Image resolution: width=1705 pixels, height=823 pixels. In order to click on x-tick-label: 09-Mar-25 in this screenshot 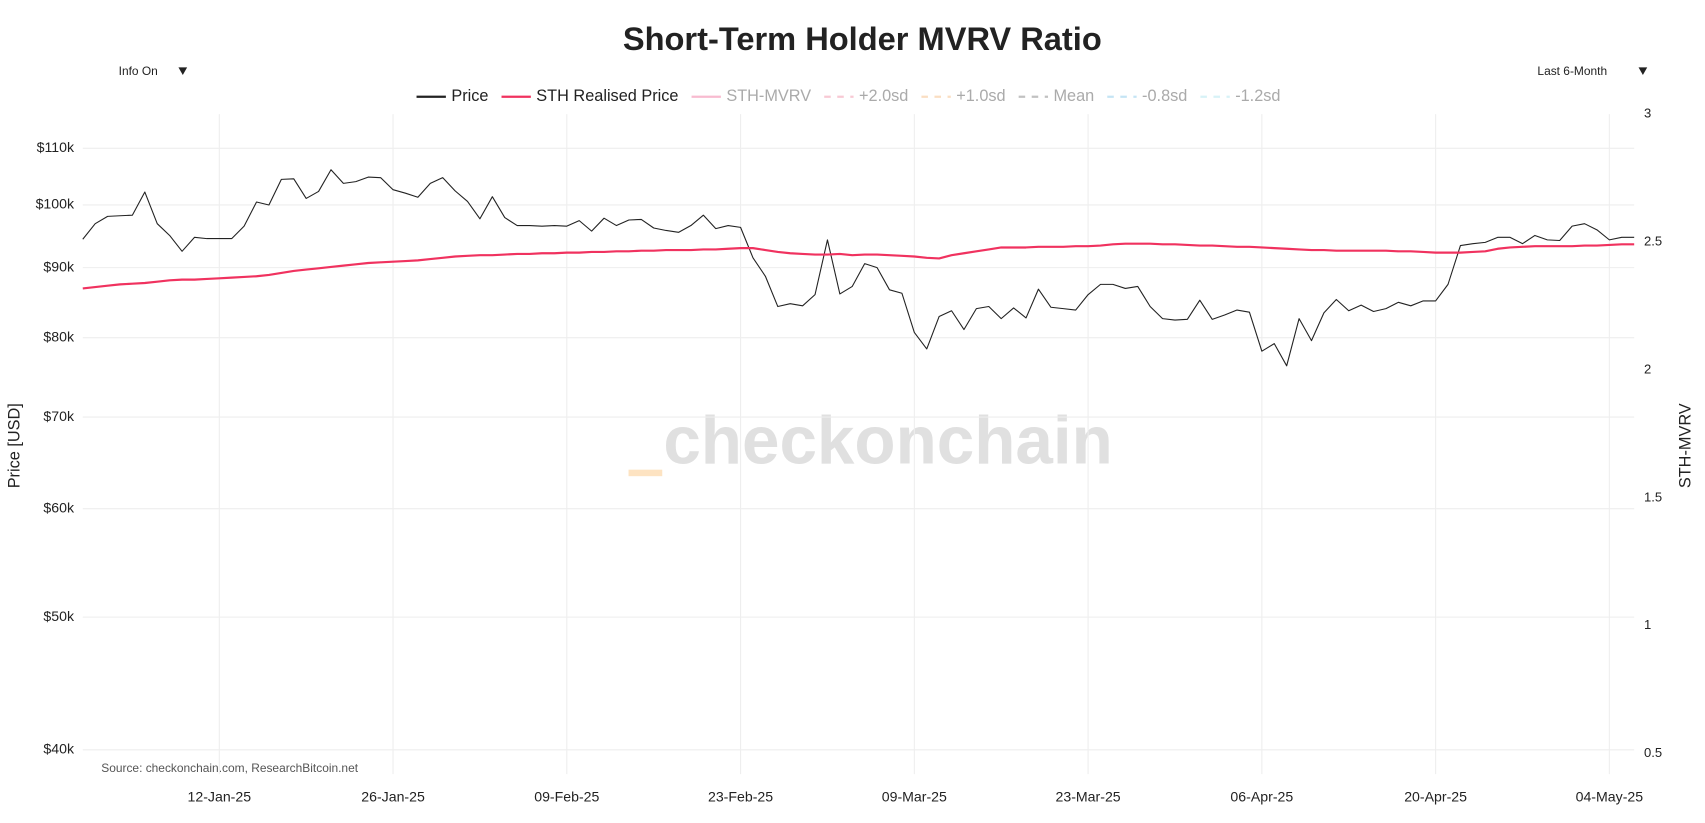, I will do `click(914, 797)`.